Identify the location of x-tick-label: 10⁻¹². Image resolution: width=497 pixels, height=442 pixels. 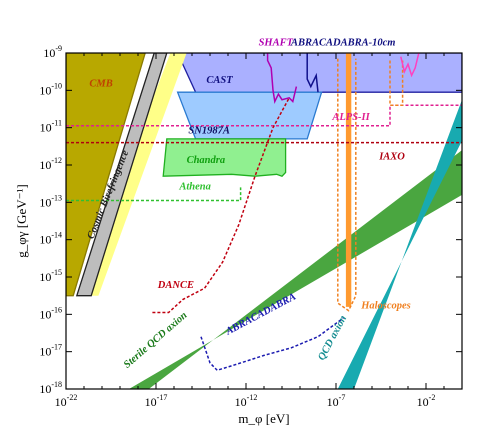
(246, 401).